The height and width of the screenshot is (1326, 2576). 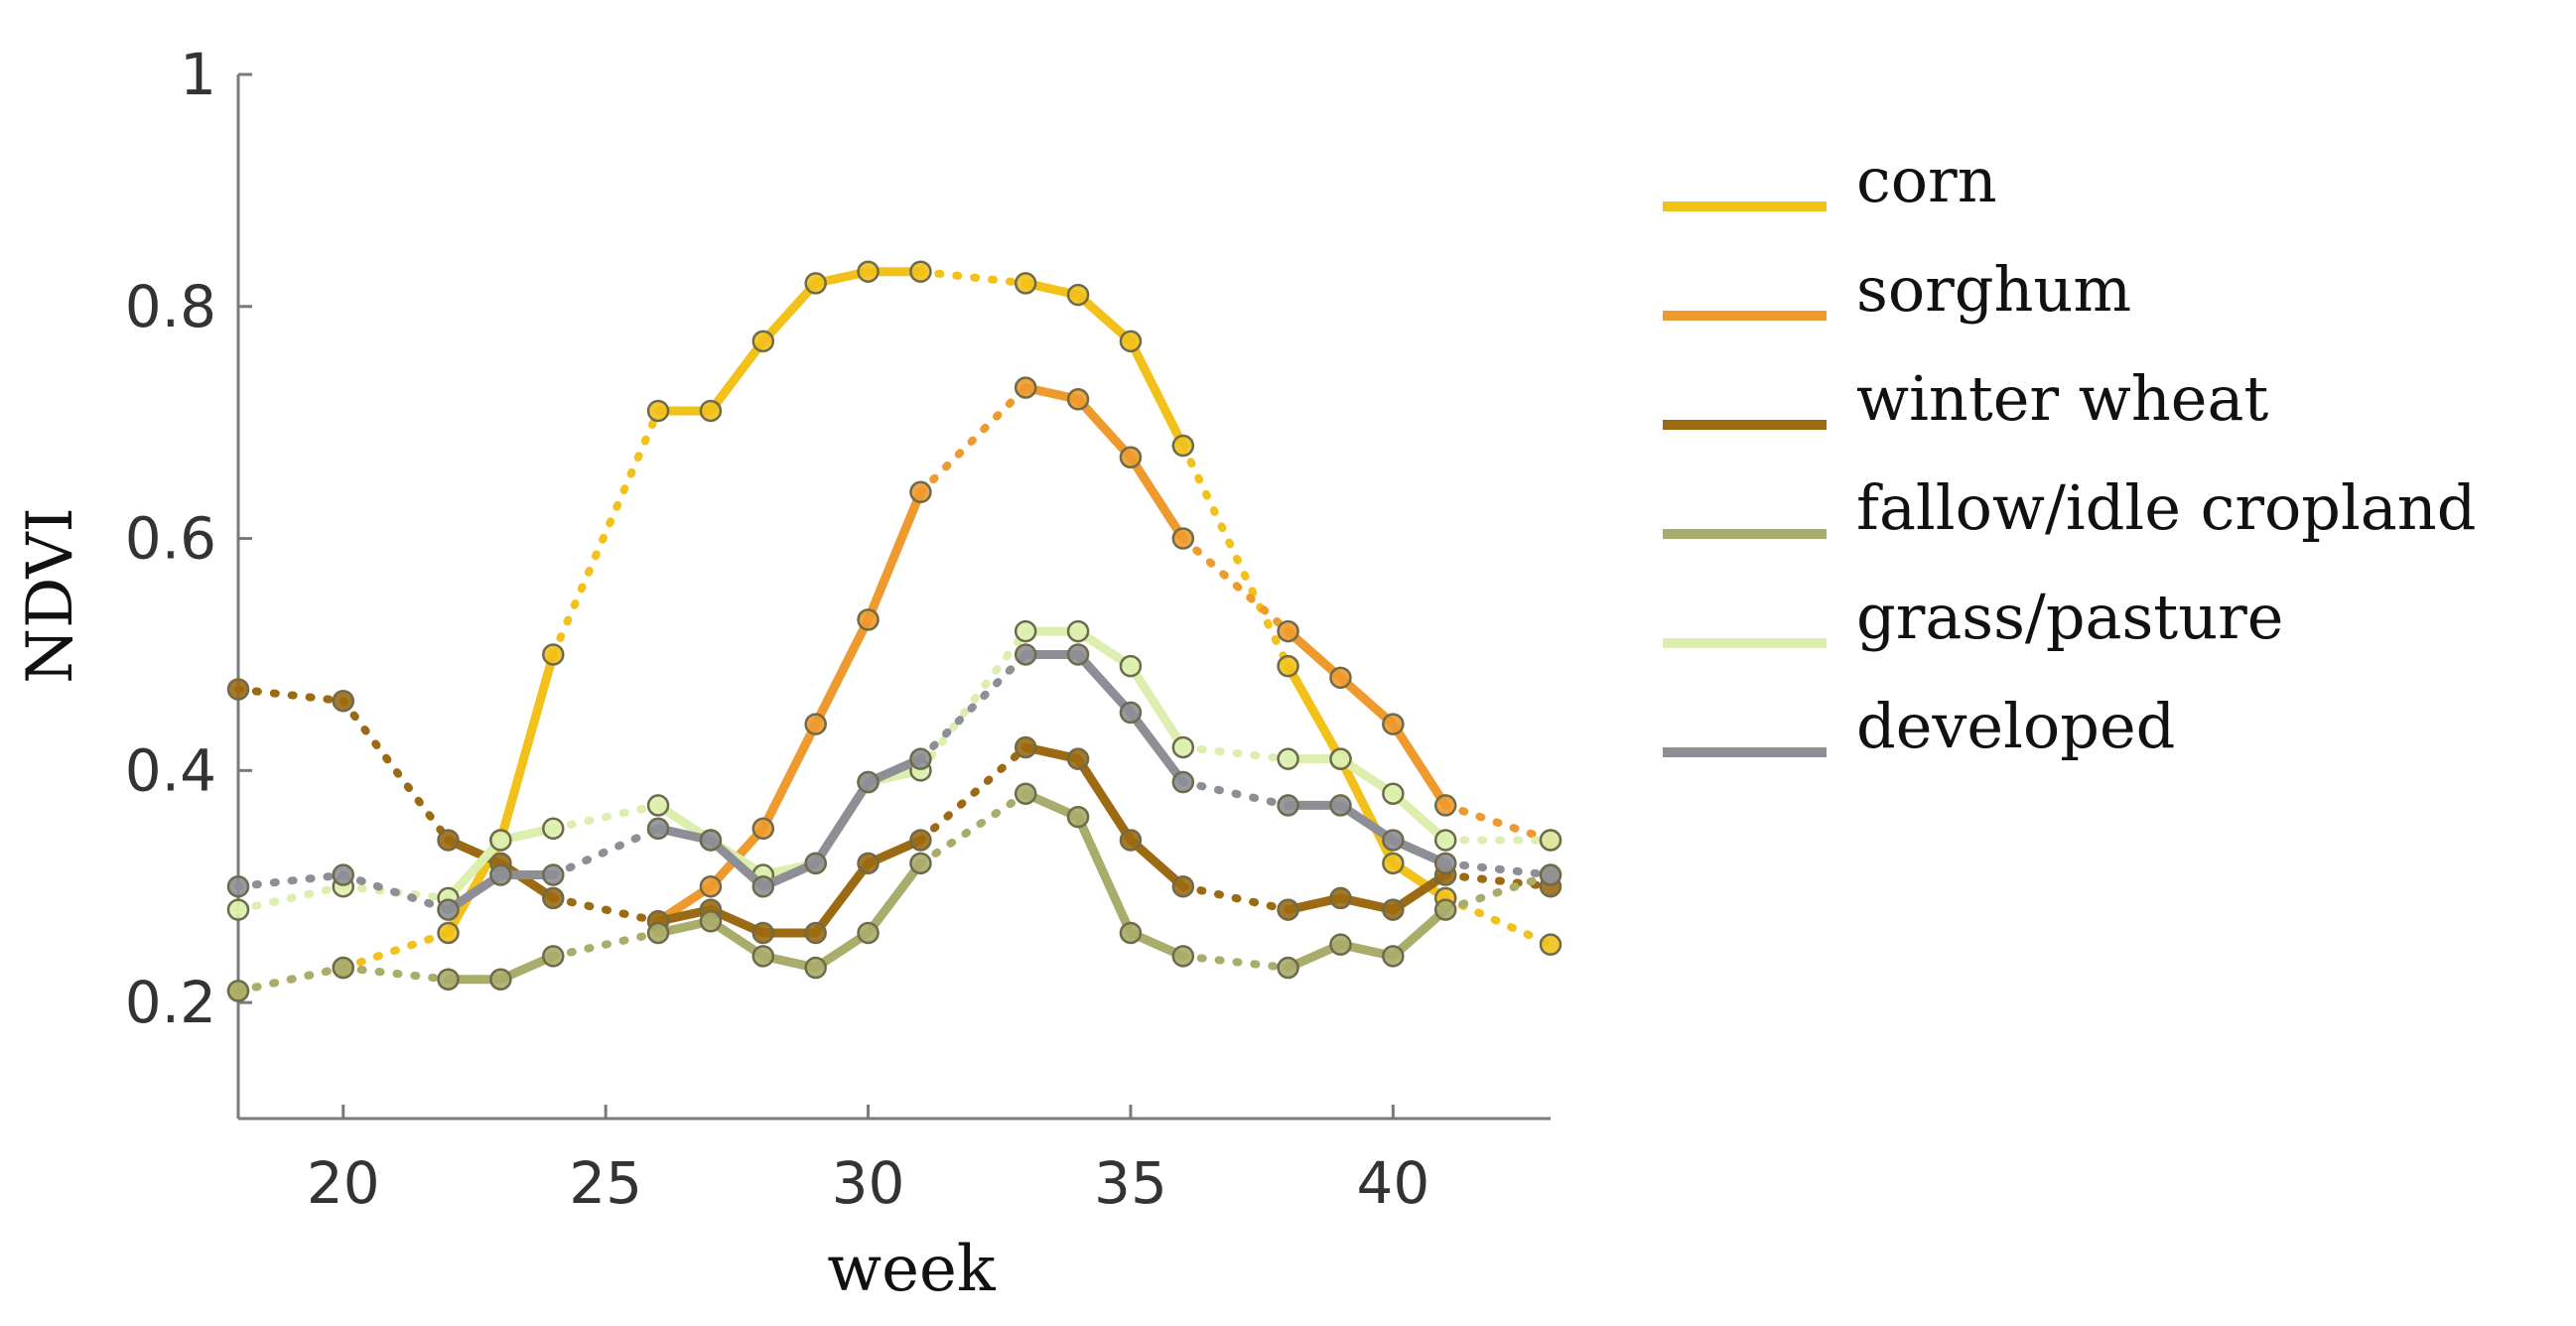 I want to click on series-winter-wheat, so click(x=894, y=811).